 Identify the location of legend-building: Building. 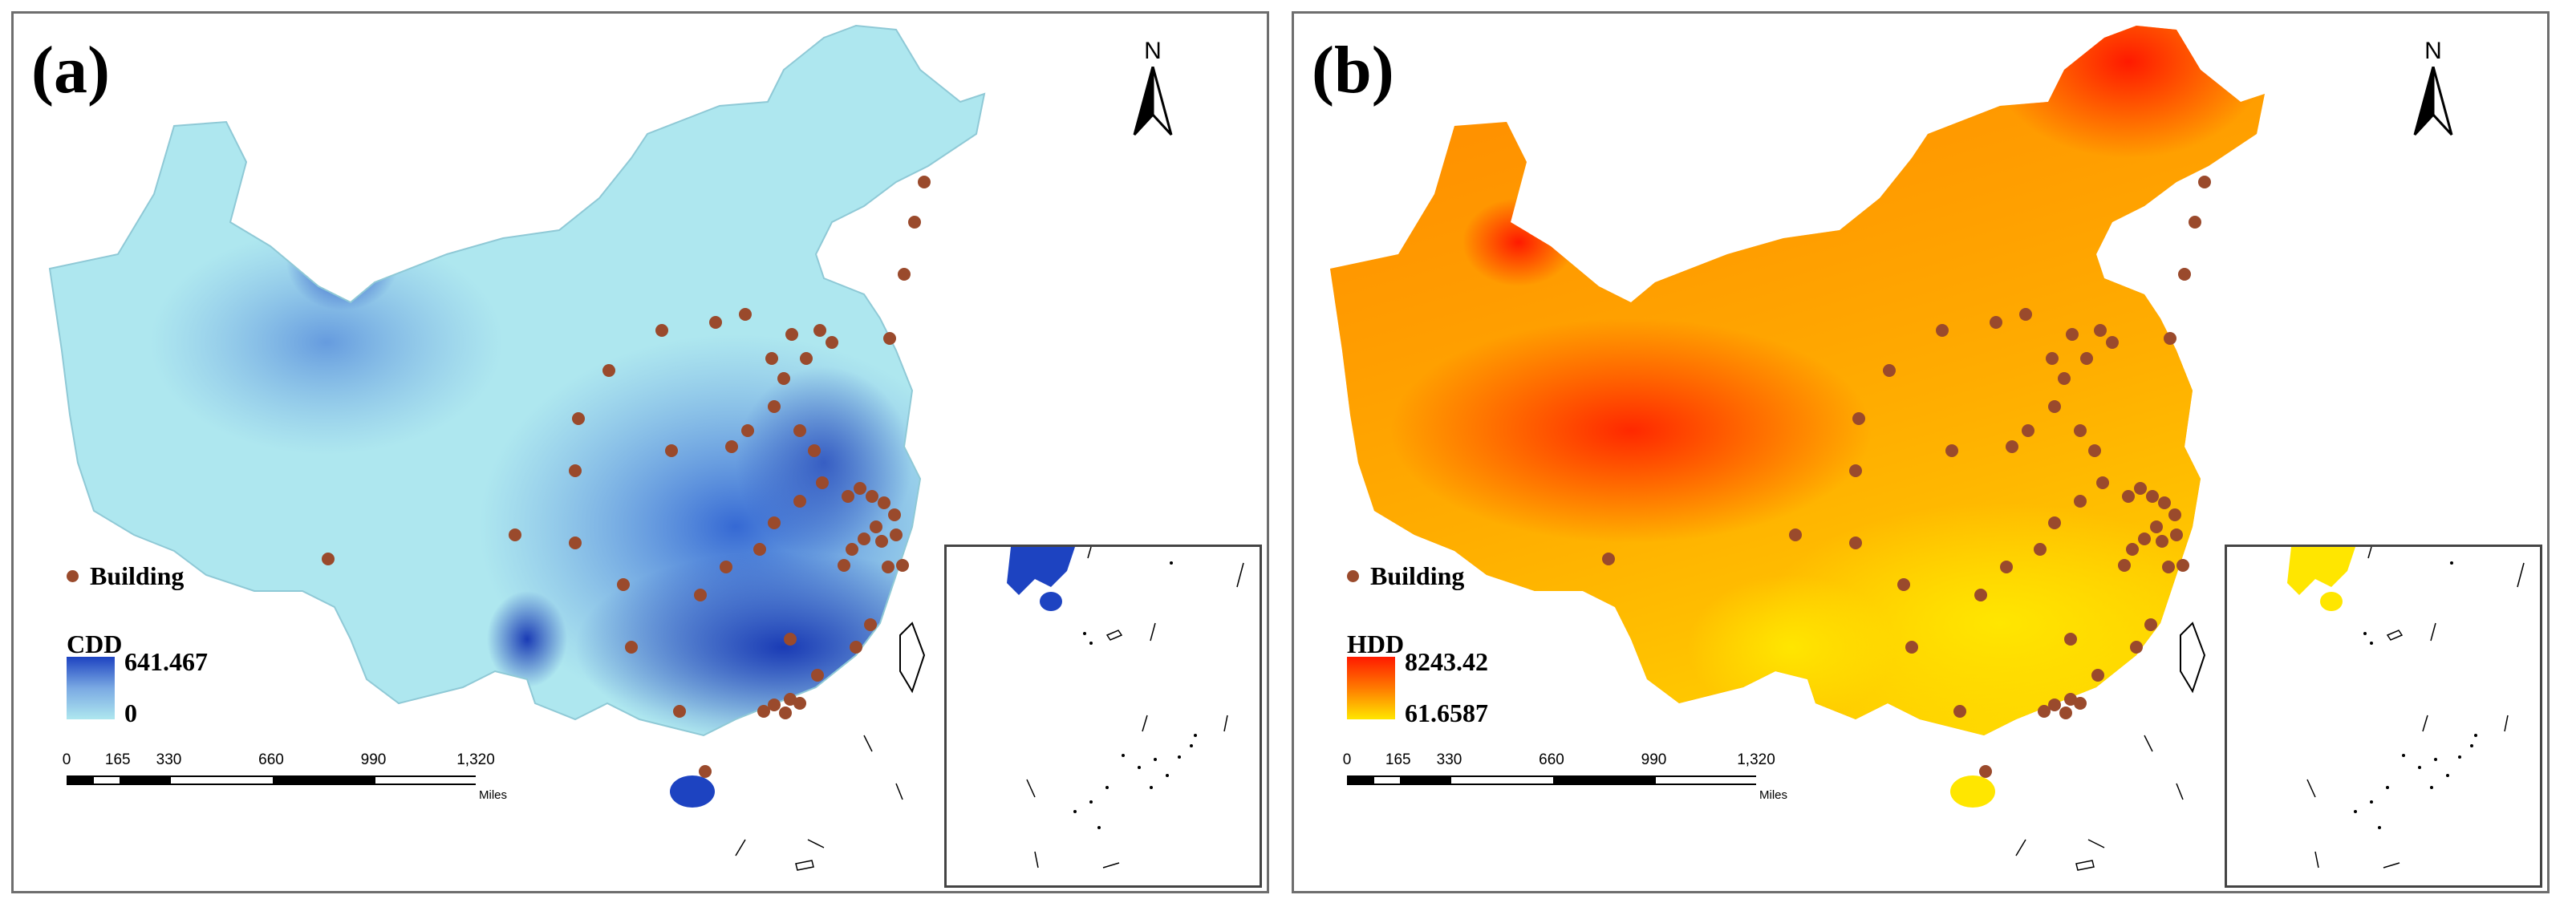
(123, 575).